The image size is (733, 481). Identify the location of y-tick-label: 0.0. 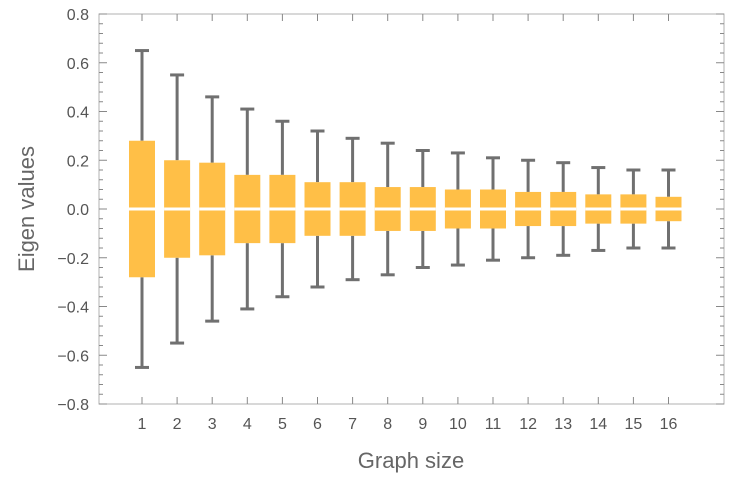
(78, 210).